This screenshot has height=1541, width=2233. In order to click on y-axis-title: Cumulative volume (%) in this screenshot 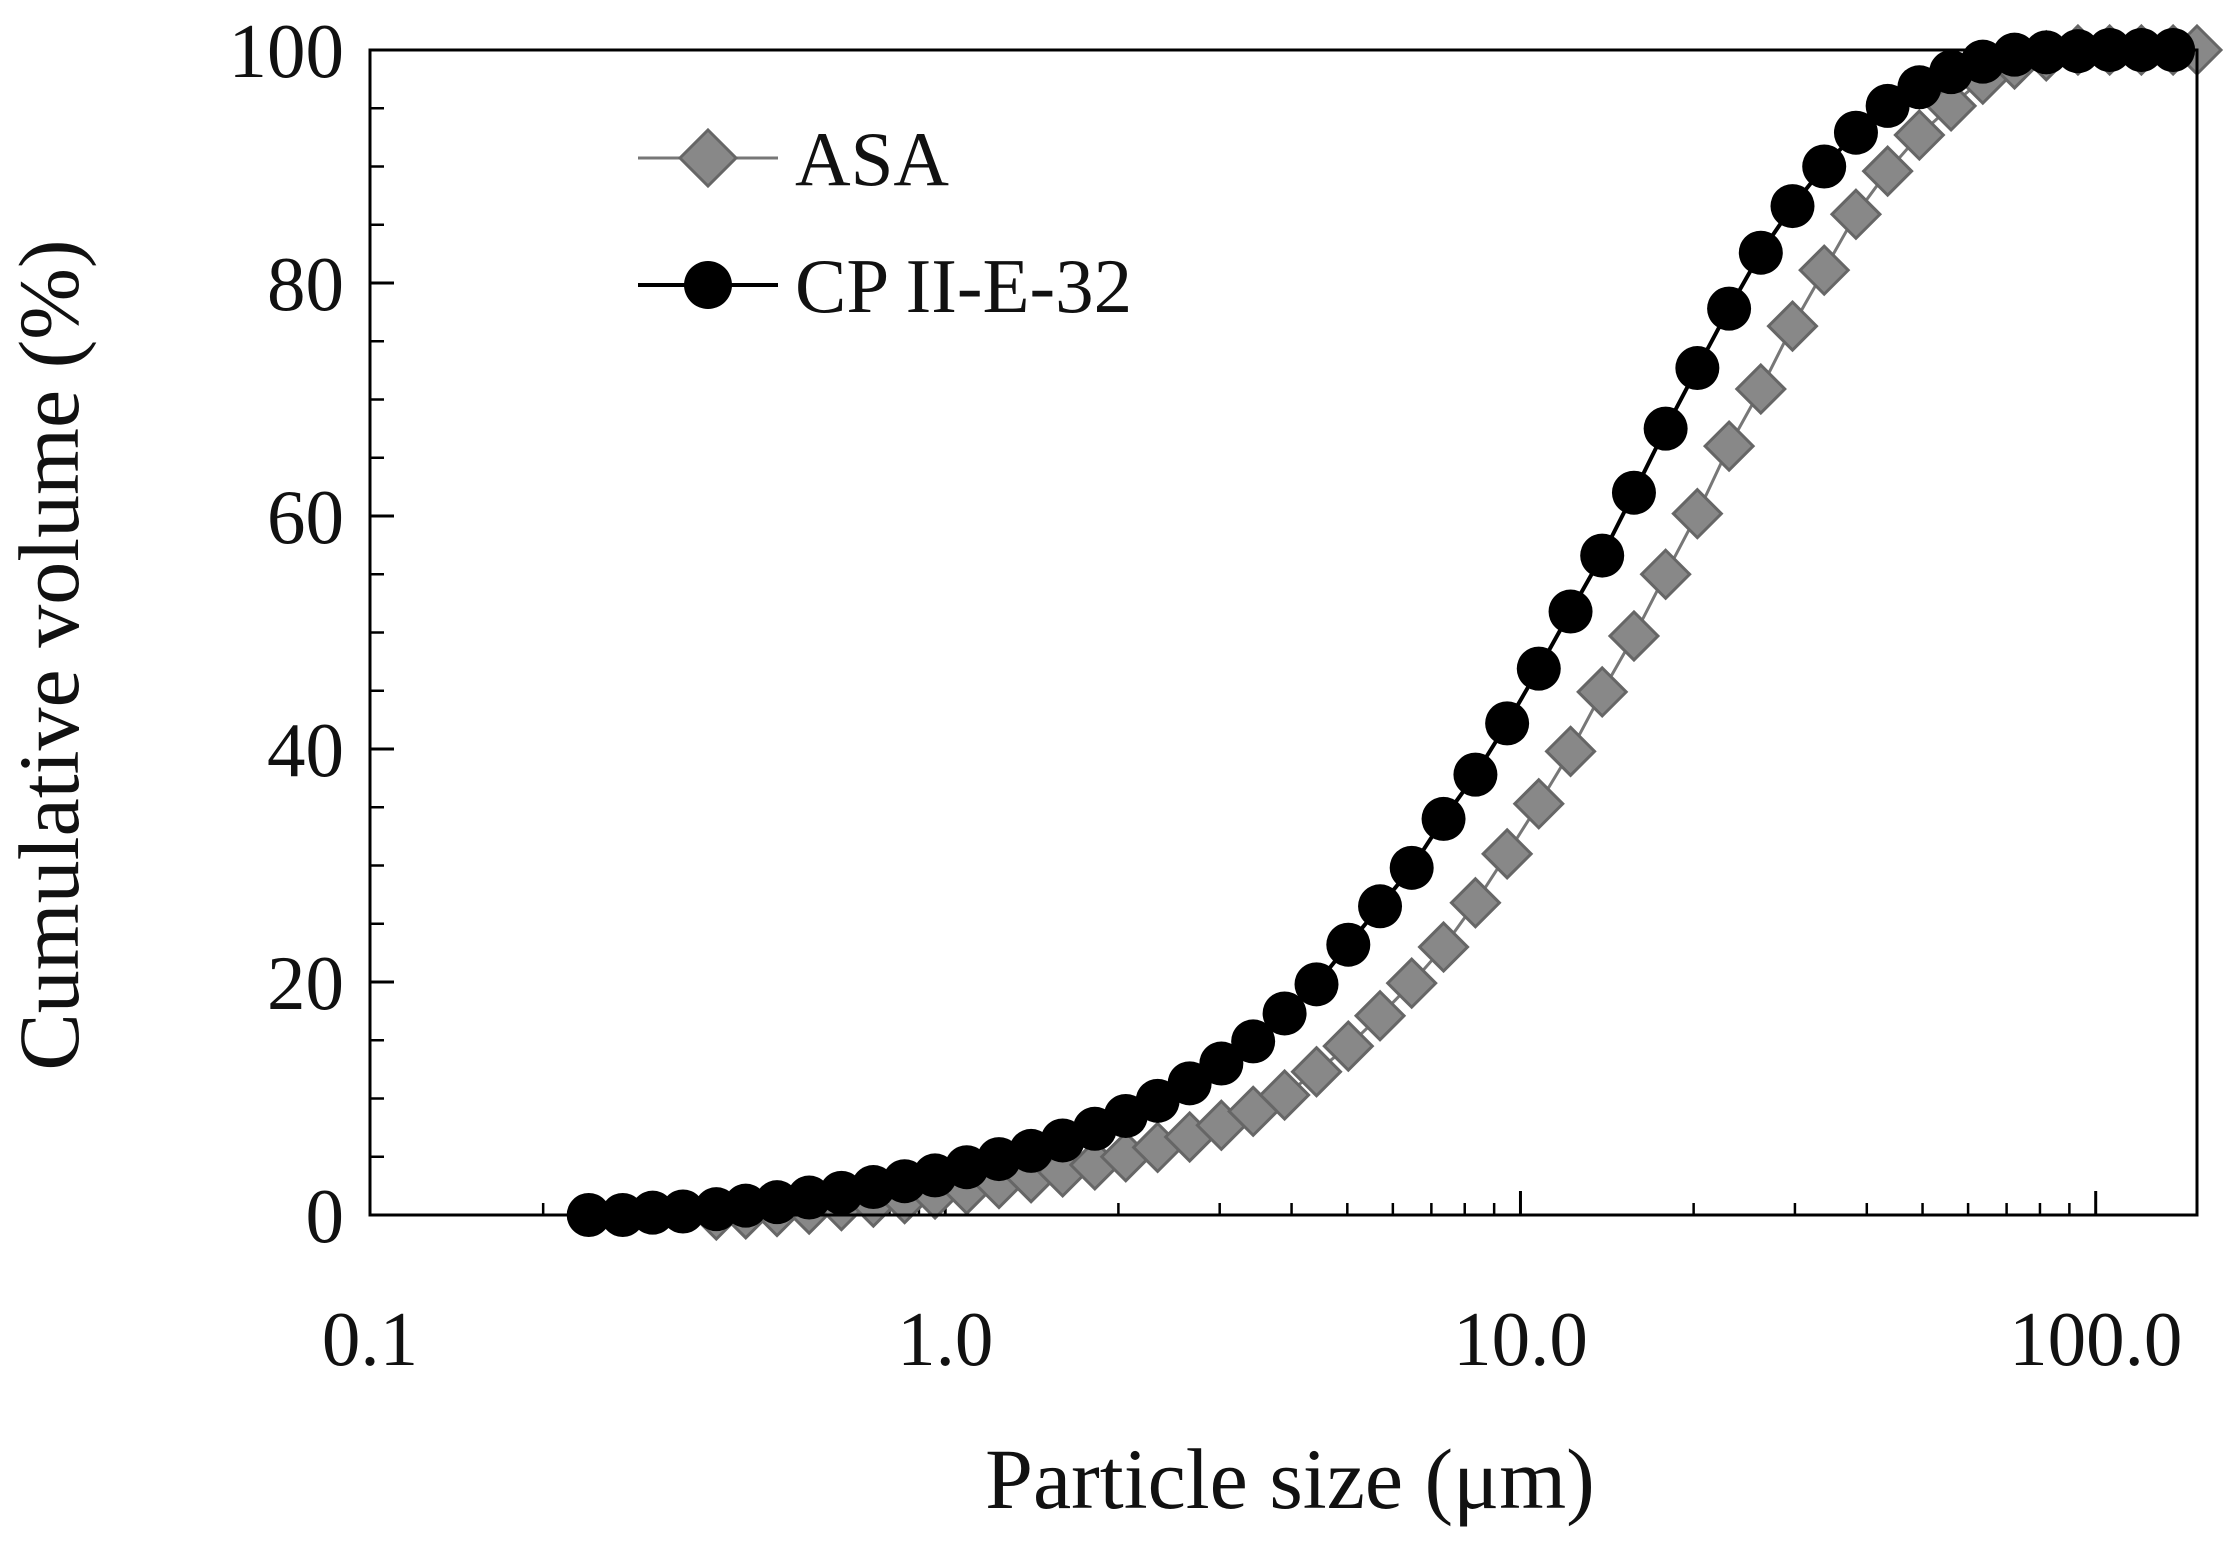, I will do `click(49, 654)`.